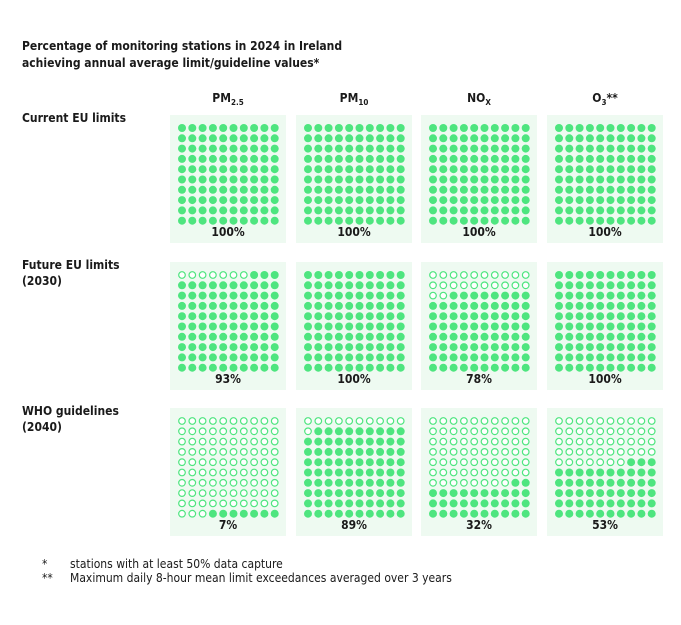  What do you see at coordinates (476, 98) in the screenshot?
I see `column-name: NO` at bounding box center [476, 98].